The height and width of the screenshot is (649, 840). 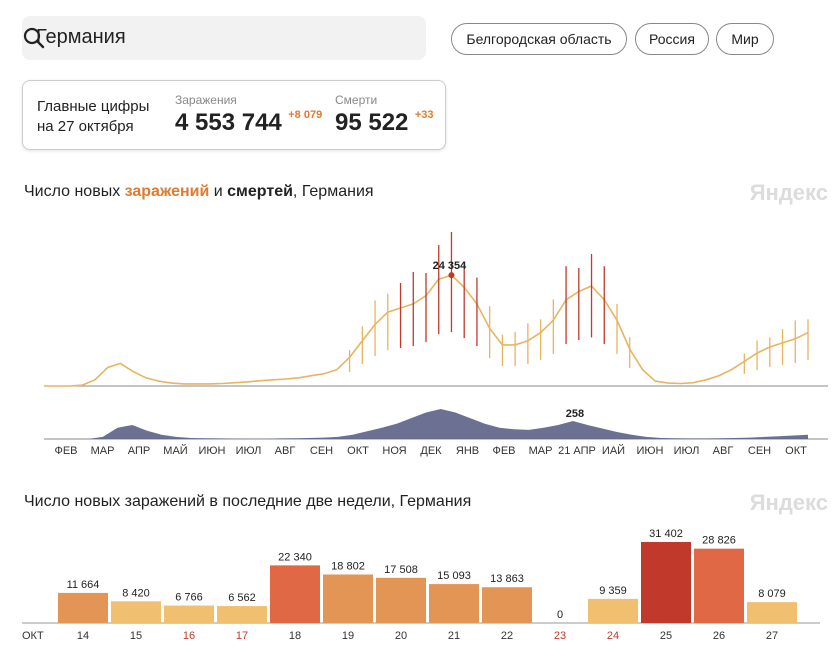 I want to click on bar-value-label: 6 766, so click(x=189, y=598).